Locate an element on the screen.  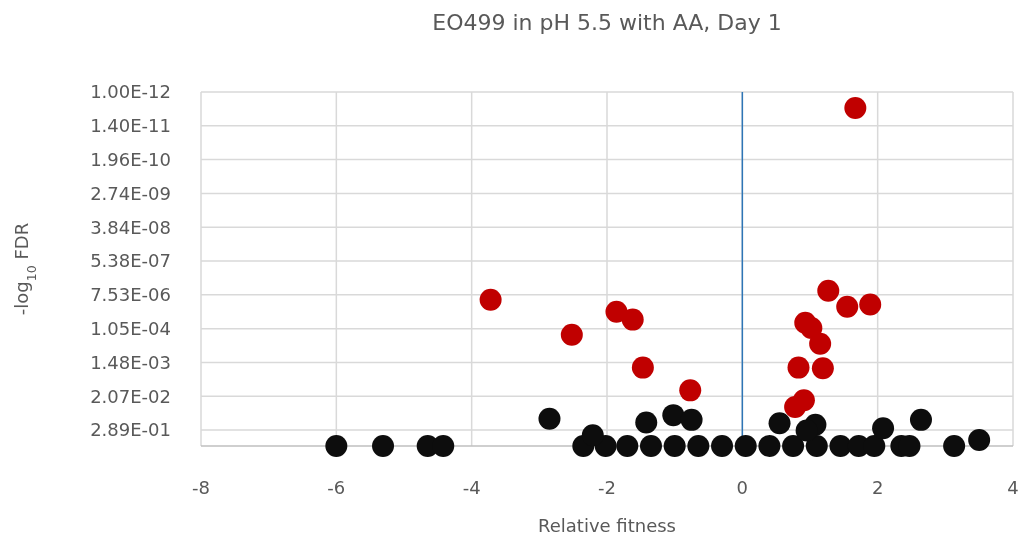
x-tick-label: -6 is located at coordinates (336, 487).